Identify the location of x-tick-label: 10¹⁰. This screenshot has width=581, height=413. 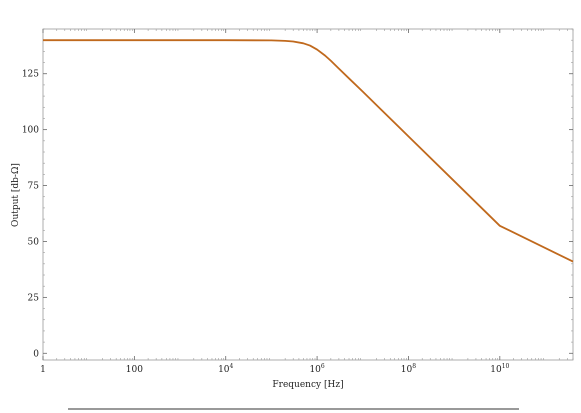
(499, 369).